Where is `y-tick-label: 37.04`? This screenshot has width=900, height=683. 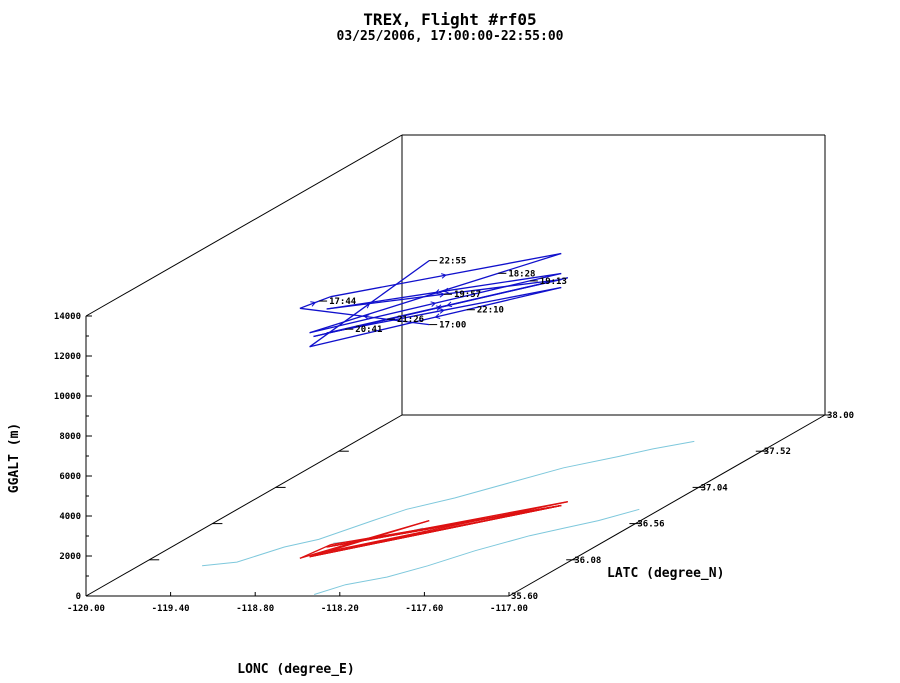
y-tick-label: 37.04 is located at coordinates (715, 488).